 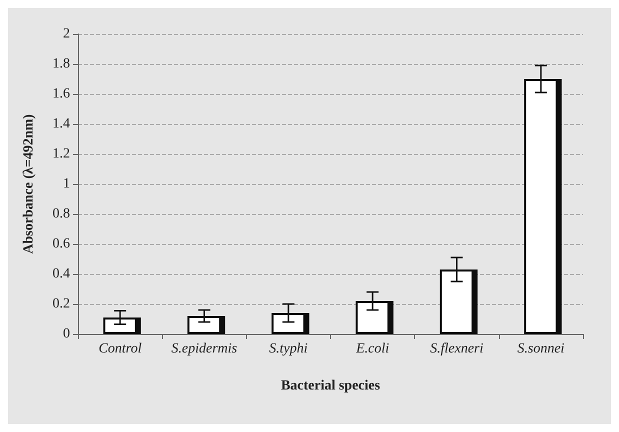 What do you see at coordinates (66, 184) in the screenshot?
I see `y-tick-label: 1` at bounding box center [66, 184].